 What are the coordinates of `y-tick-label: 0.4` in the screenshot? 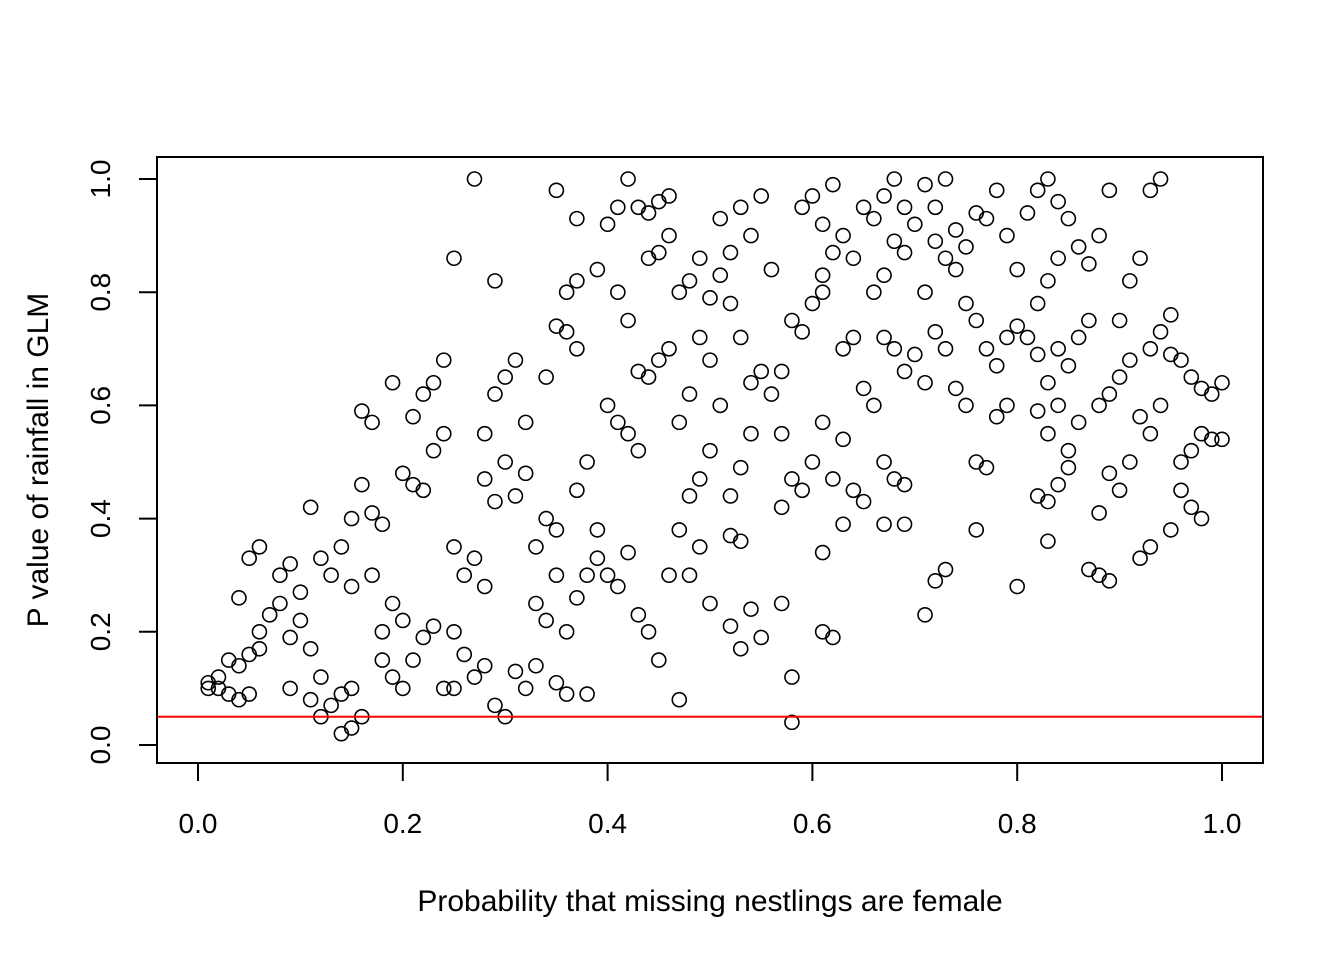 It's located at (100, 518).